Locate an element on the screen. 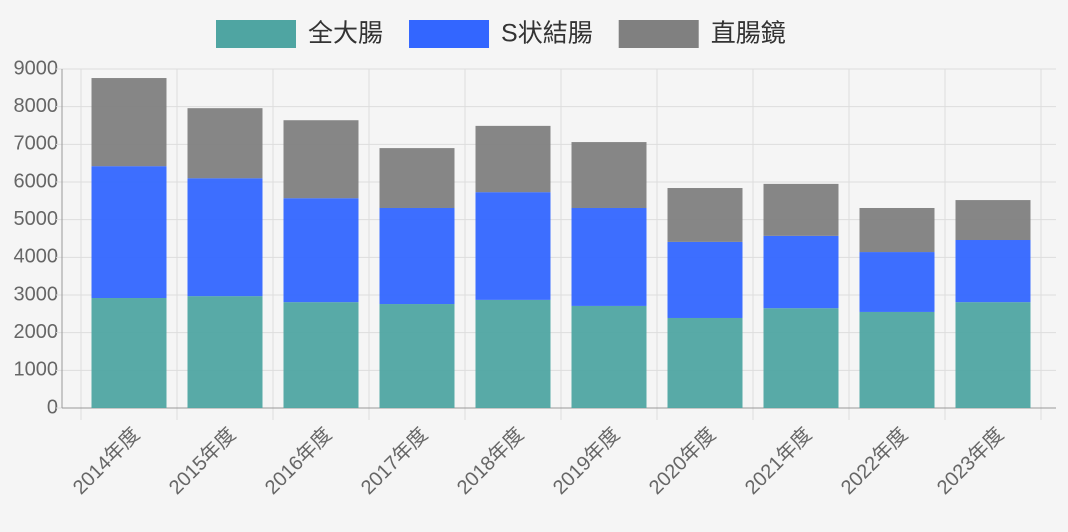 This screenshot has height=532, width=1068. y-tick-label: 2000 is located at coordinates (36, 332).